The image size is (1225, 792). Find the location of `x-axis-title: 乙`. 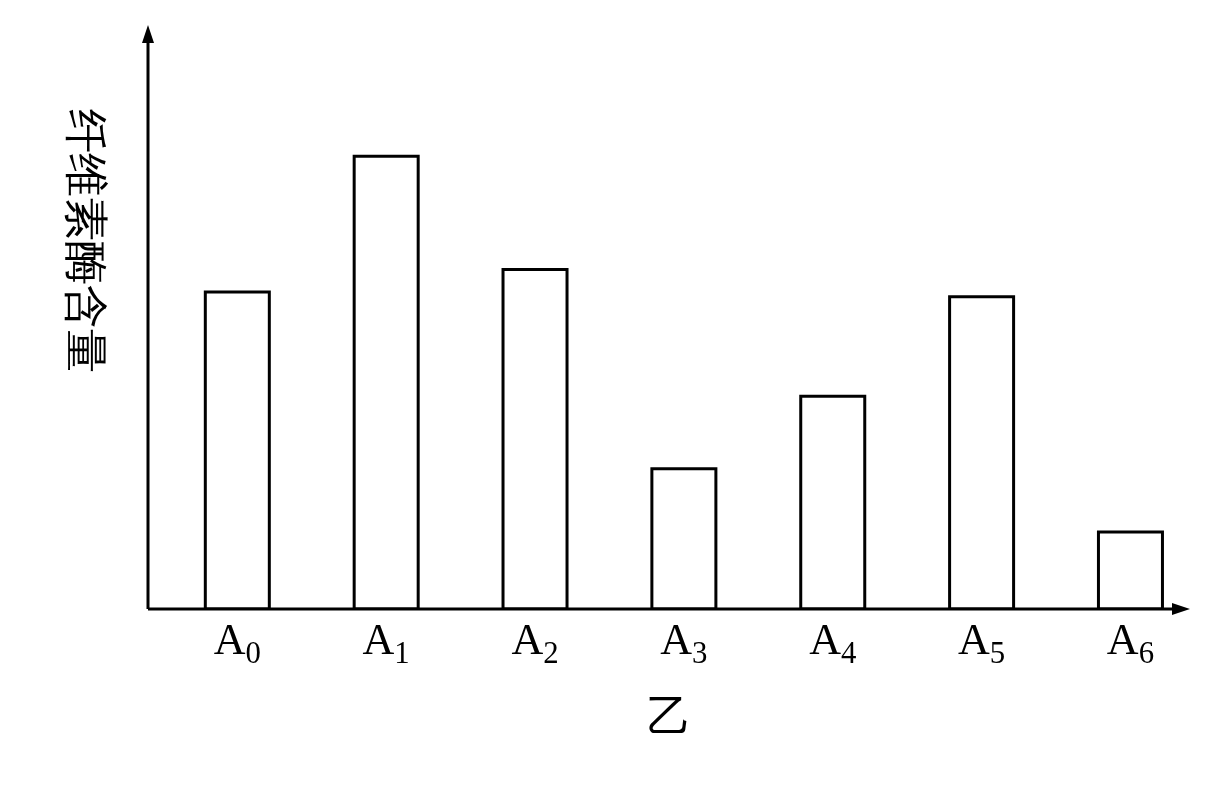

x-axis-title: 乙 is located at coordinates (669, 716).